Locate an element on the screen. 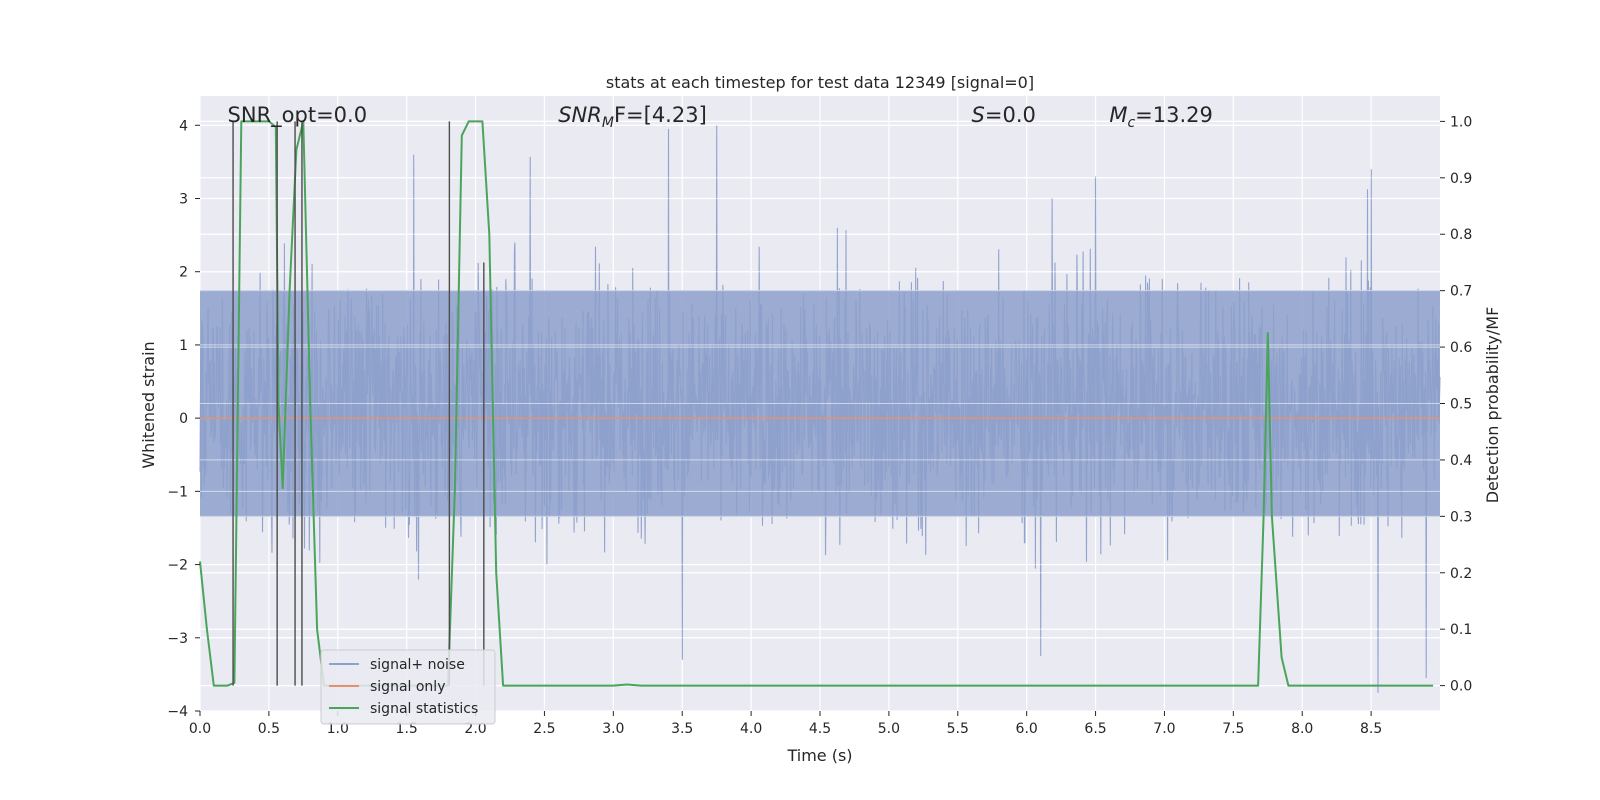 The image size is (1600, 800). y-right-tick-label: 0.7 is located at coordinates (1461, 292).